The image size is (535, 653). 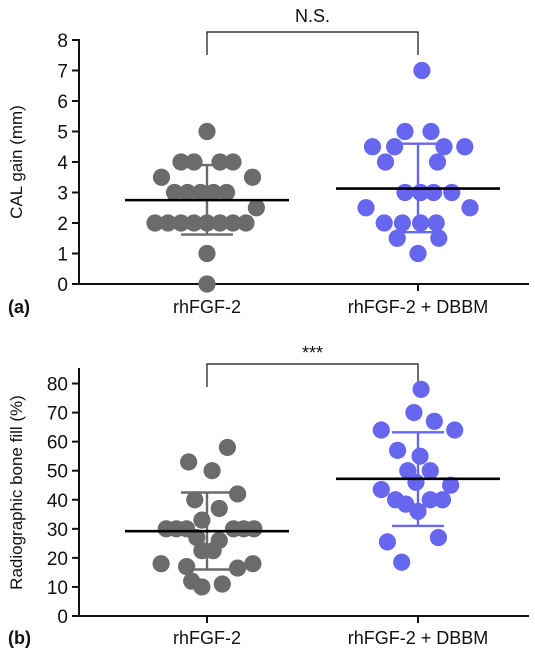 I want to click on y-tick-label-0-4: 4, so click(x=62, y=163).